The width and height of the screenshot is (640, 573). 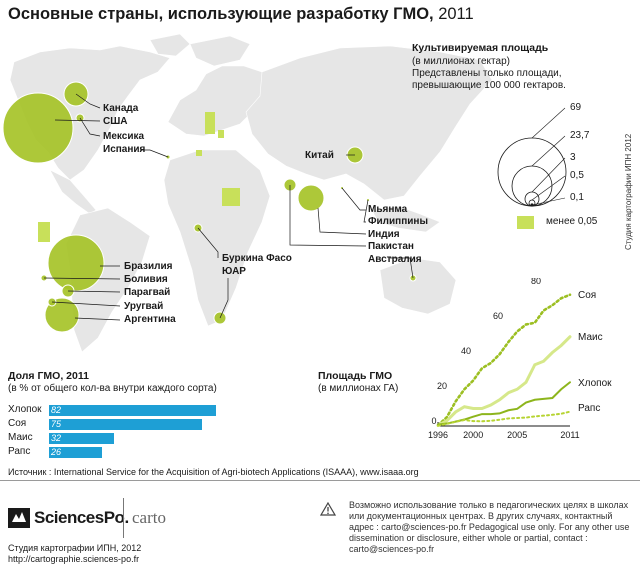 What do you see at coordinates (536, 282) in the screenshot?
I see `y-tick-label: 80` at bounding box center [536, 282].